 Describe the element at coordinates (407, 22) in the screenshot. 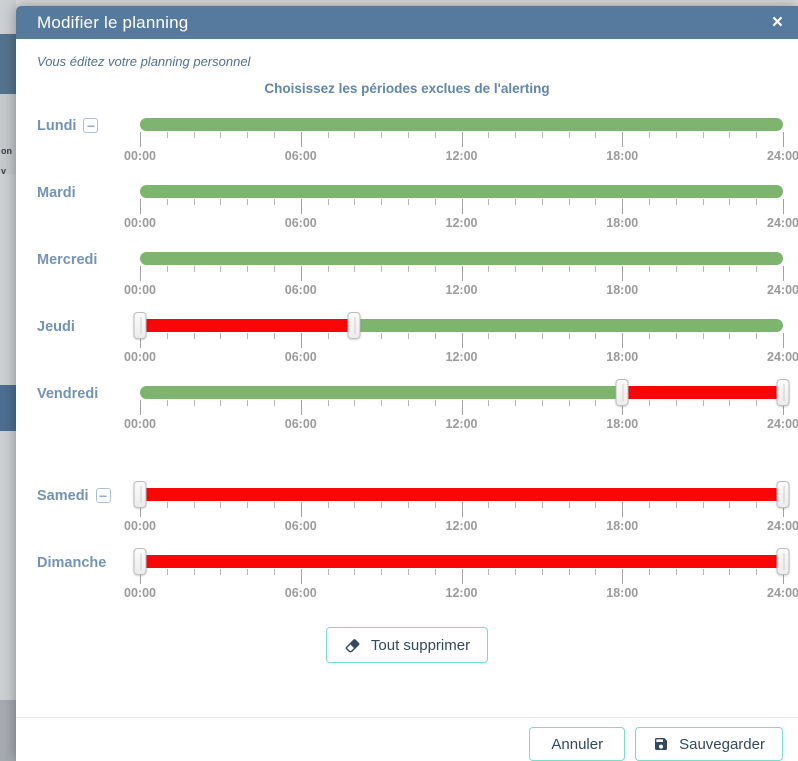

I see `modal-header: Modifier le planning ×` at that location.